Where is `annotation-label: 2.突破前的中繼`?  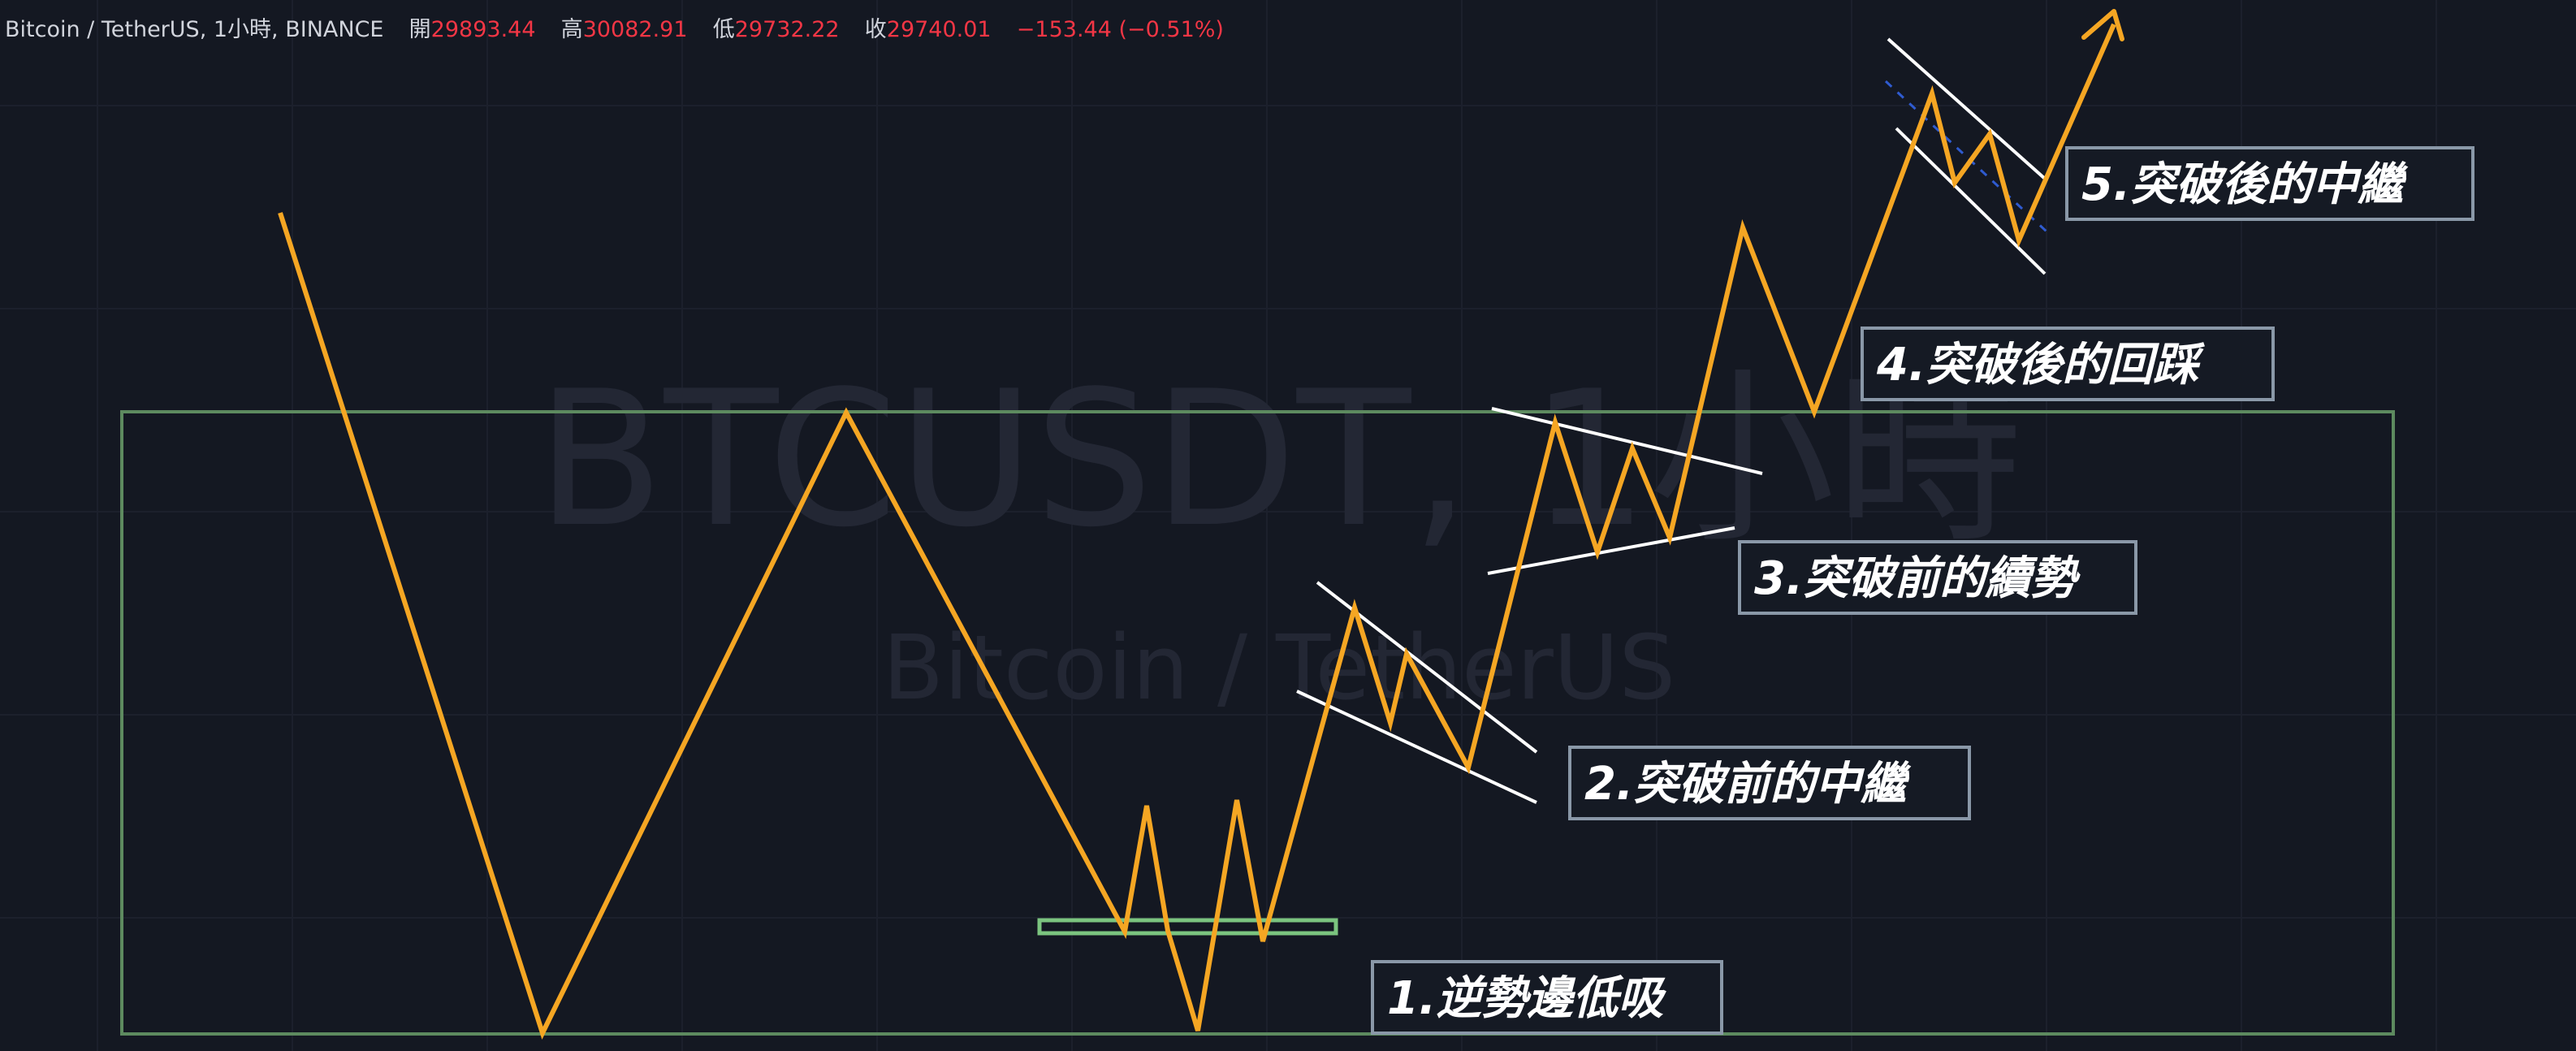 annotation-label: 2.突破前的中繼 is located at coordinates (1769, 783).